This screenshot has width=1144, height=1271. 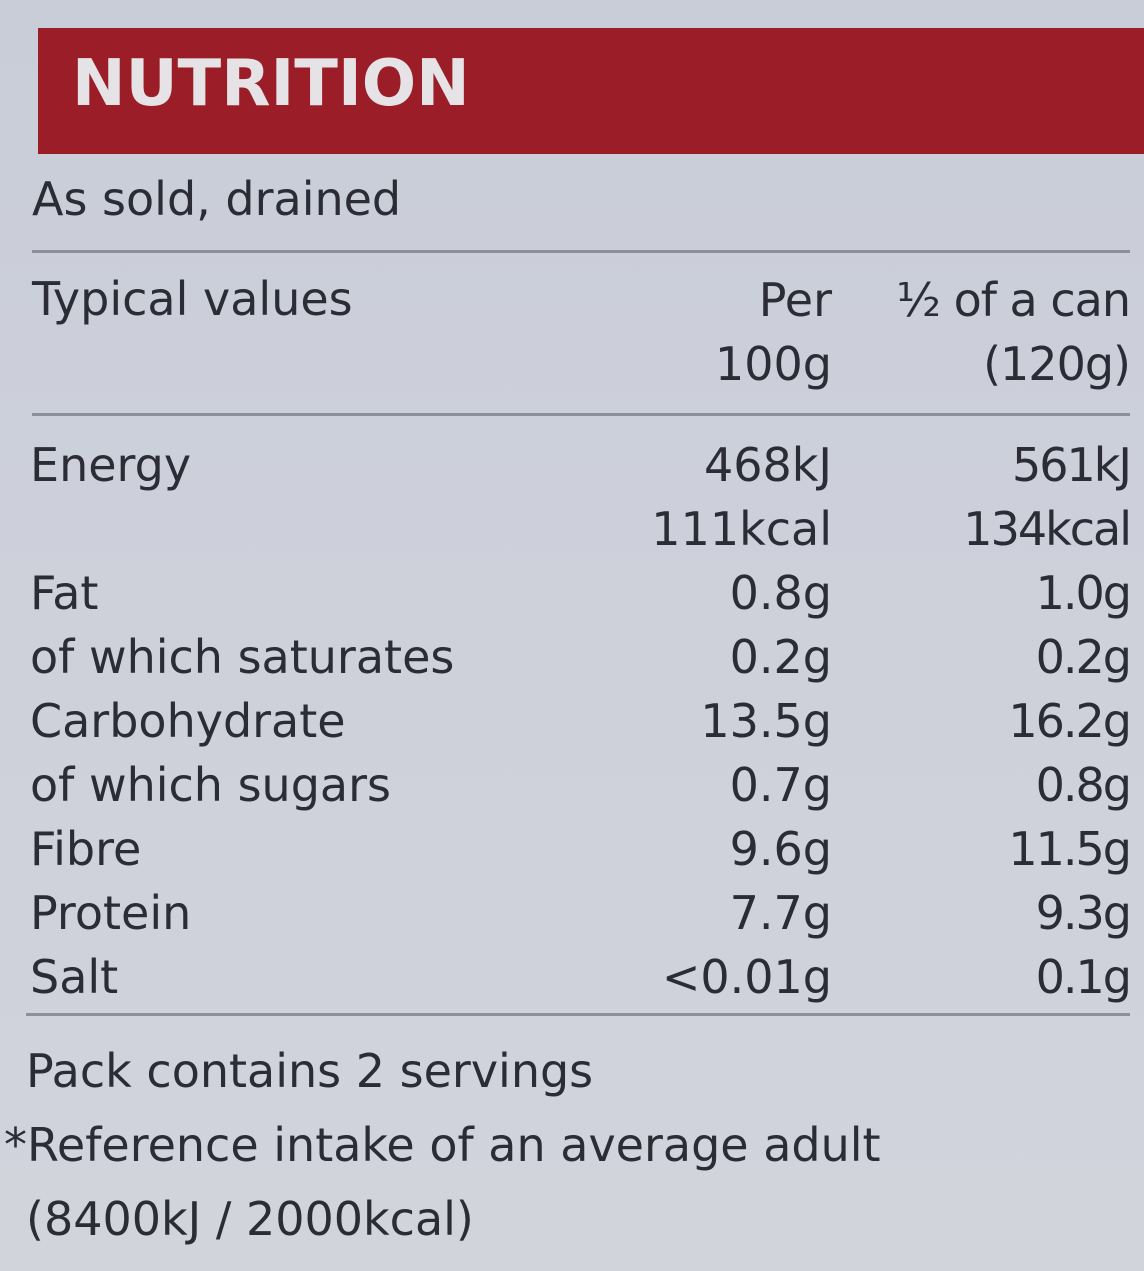 What do you see at coordinates (1083, 657) in the screenshot?
I see `value-per-serving: 0.2g` at bounding box center [1083, 657].